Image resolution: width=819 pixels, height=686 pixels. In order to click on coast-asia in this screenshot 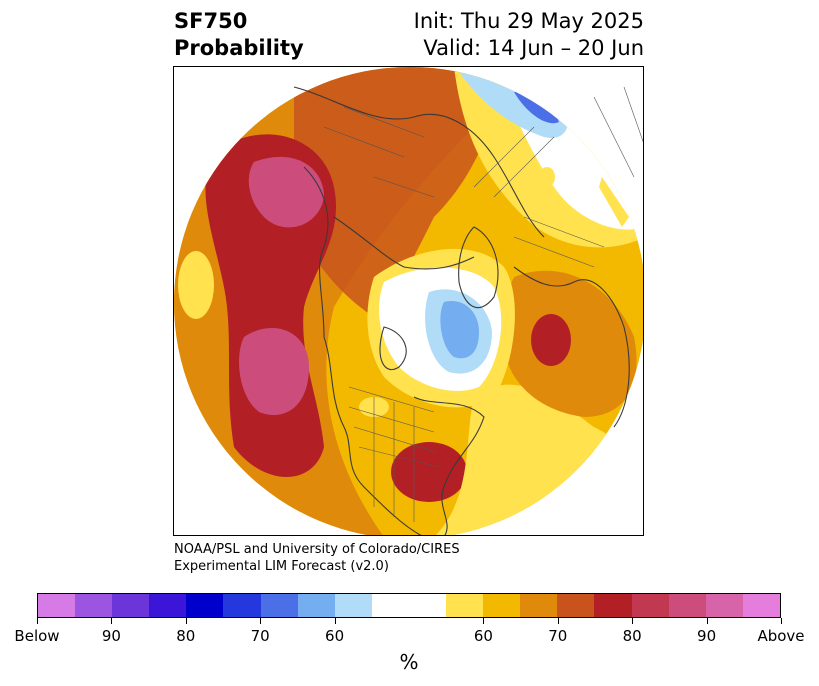, I will do `click(419, 162)`.